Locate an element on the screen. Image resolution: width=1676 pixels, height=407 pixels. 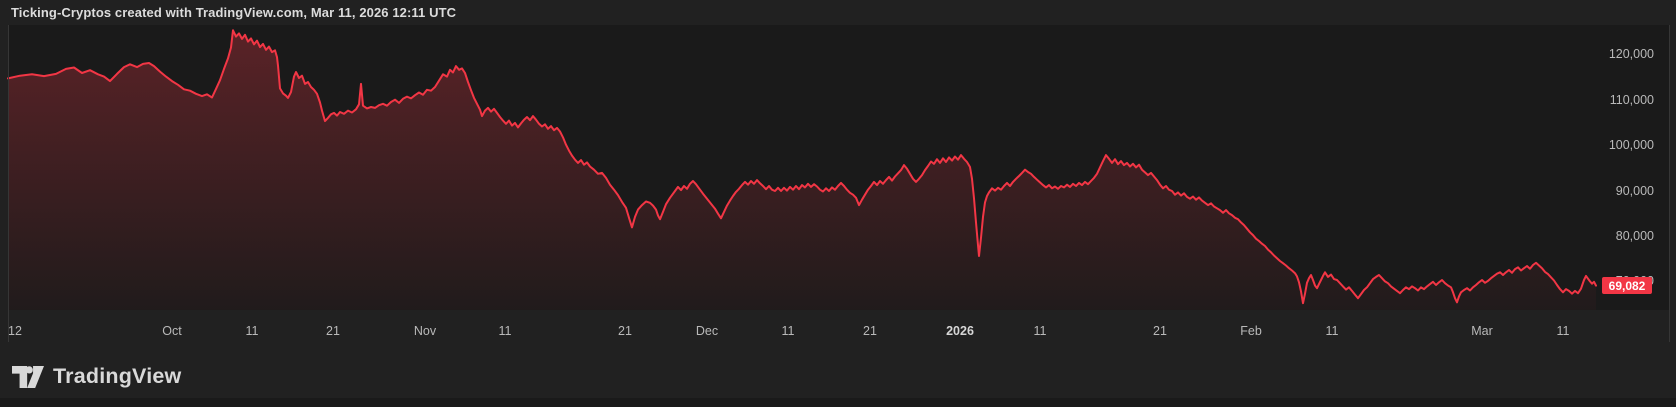
time-axis-label: Nov is located at coordinates (425, 331).